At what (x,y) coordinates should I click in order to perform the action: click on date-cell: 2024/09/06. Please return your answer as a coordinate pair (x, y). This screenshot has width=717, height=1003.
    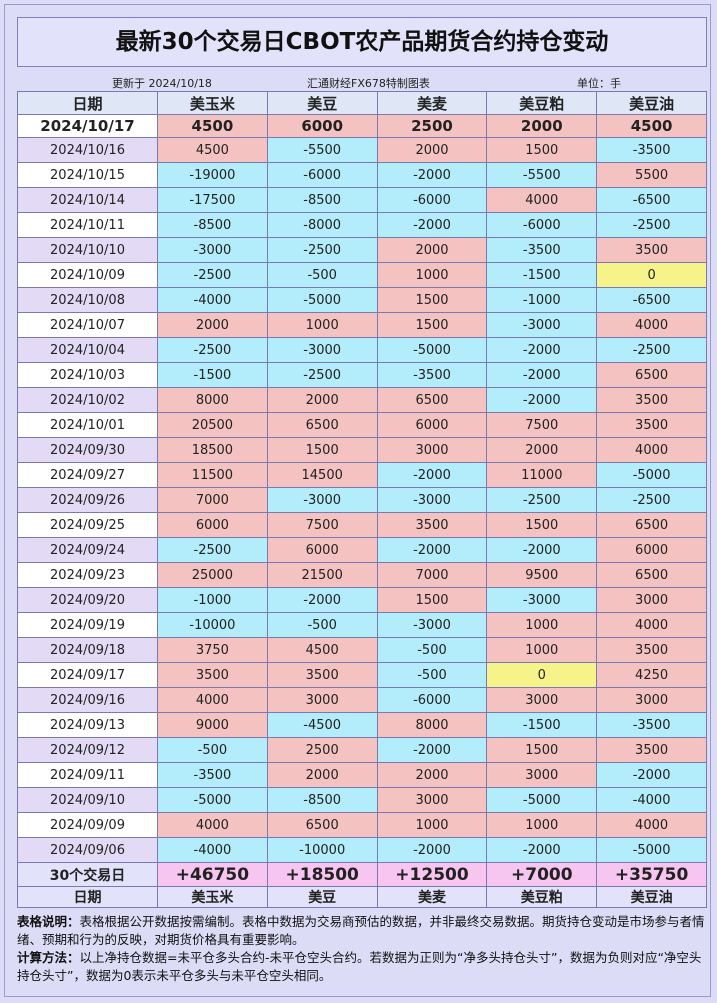
    Looking at the image, I should click on (87, 850).